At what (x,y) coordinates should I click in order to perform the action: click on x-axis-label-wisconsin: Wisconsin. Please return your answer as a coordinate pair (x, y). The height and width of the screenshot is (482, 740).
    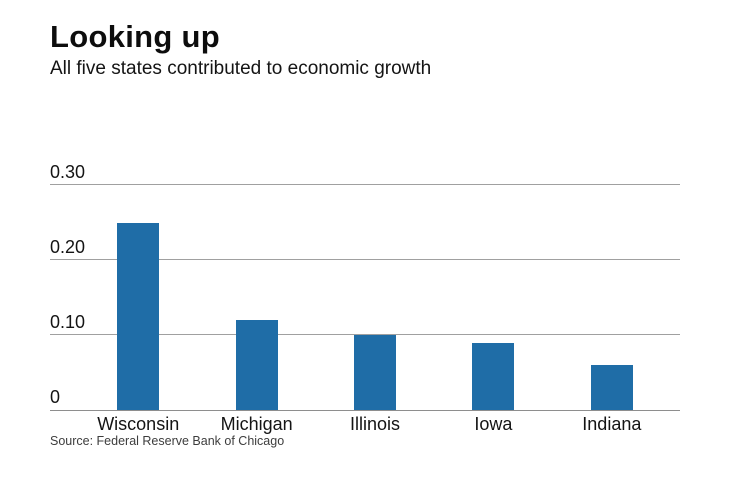
    Looking at the image, I should click on (138, 424).